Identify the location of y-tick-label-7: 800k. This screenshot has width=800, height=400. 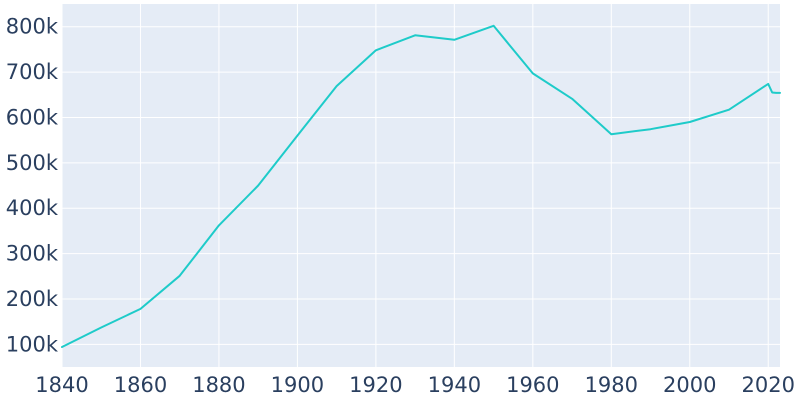
(32, 27).